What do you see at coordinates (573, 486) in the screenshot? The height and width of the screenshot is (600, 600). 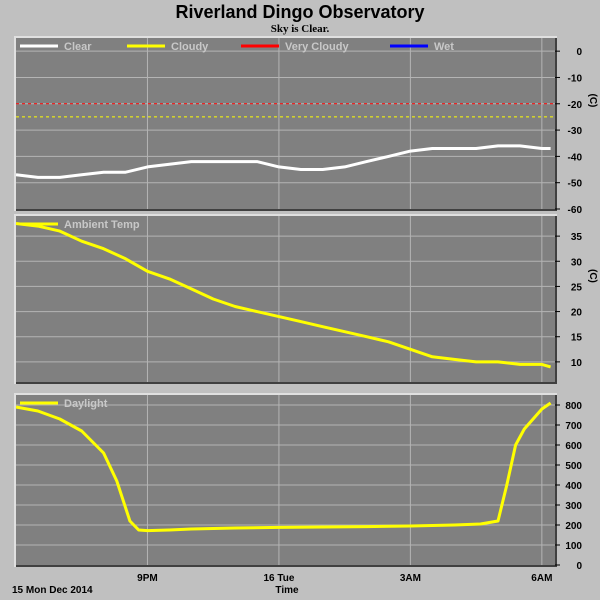 I see `y-tick-label: 400` at bounding box center [573, 486].